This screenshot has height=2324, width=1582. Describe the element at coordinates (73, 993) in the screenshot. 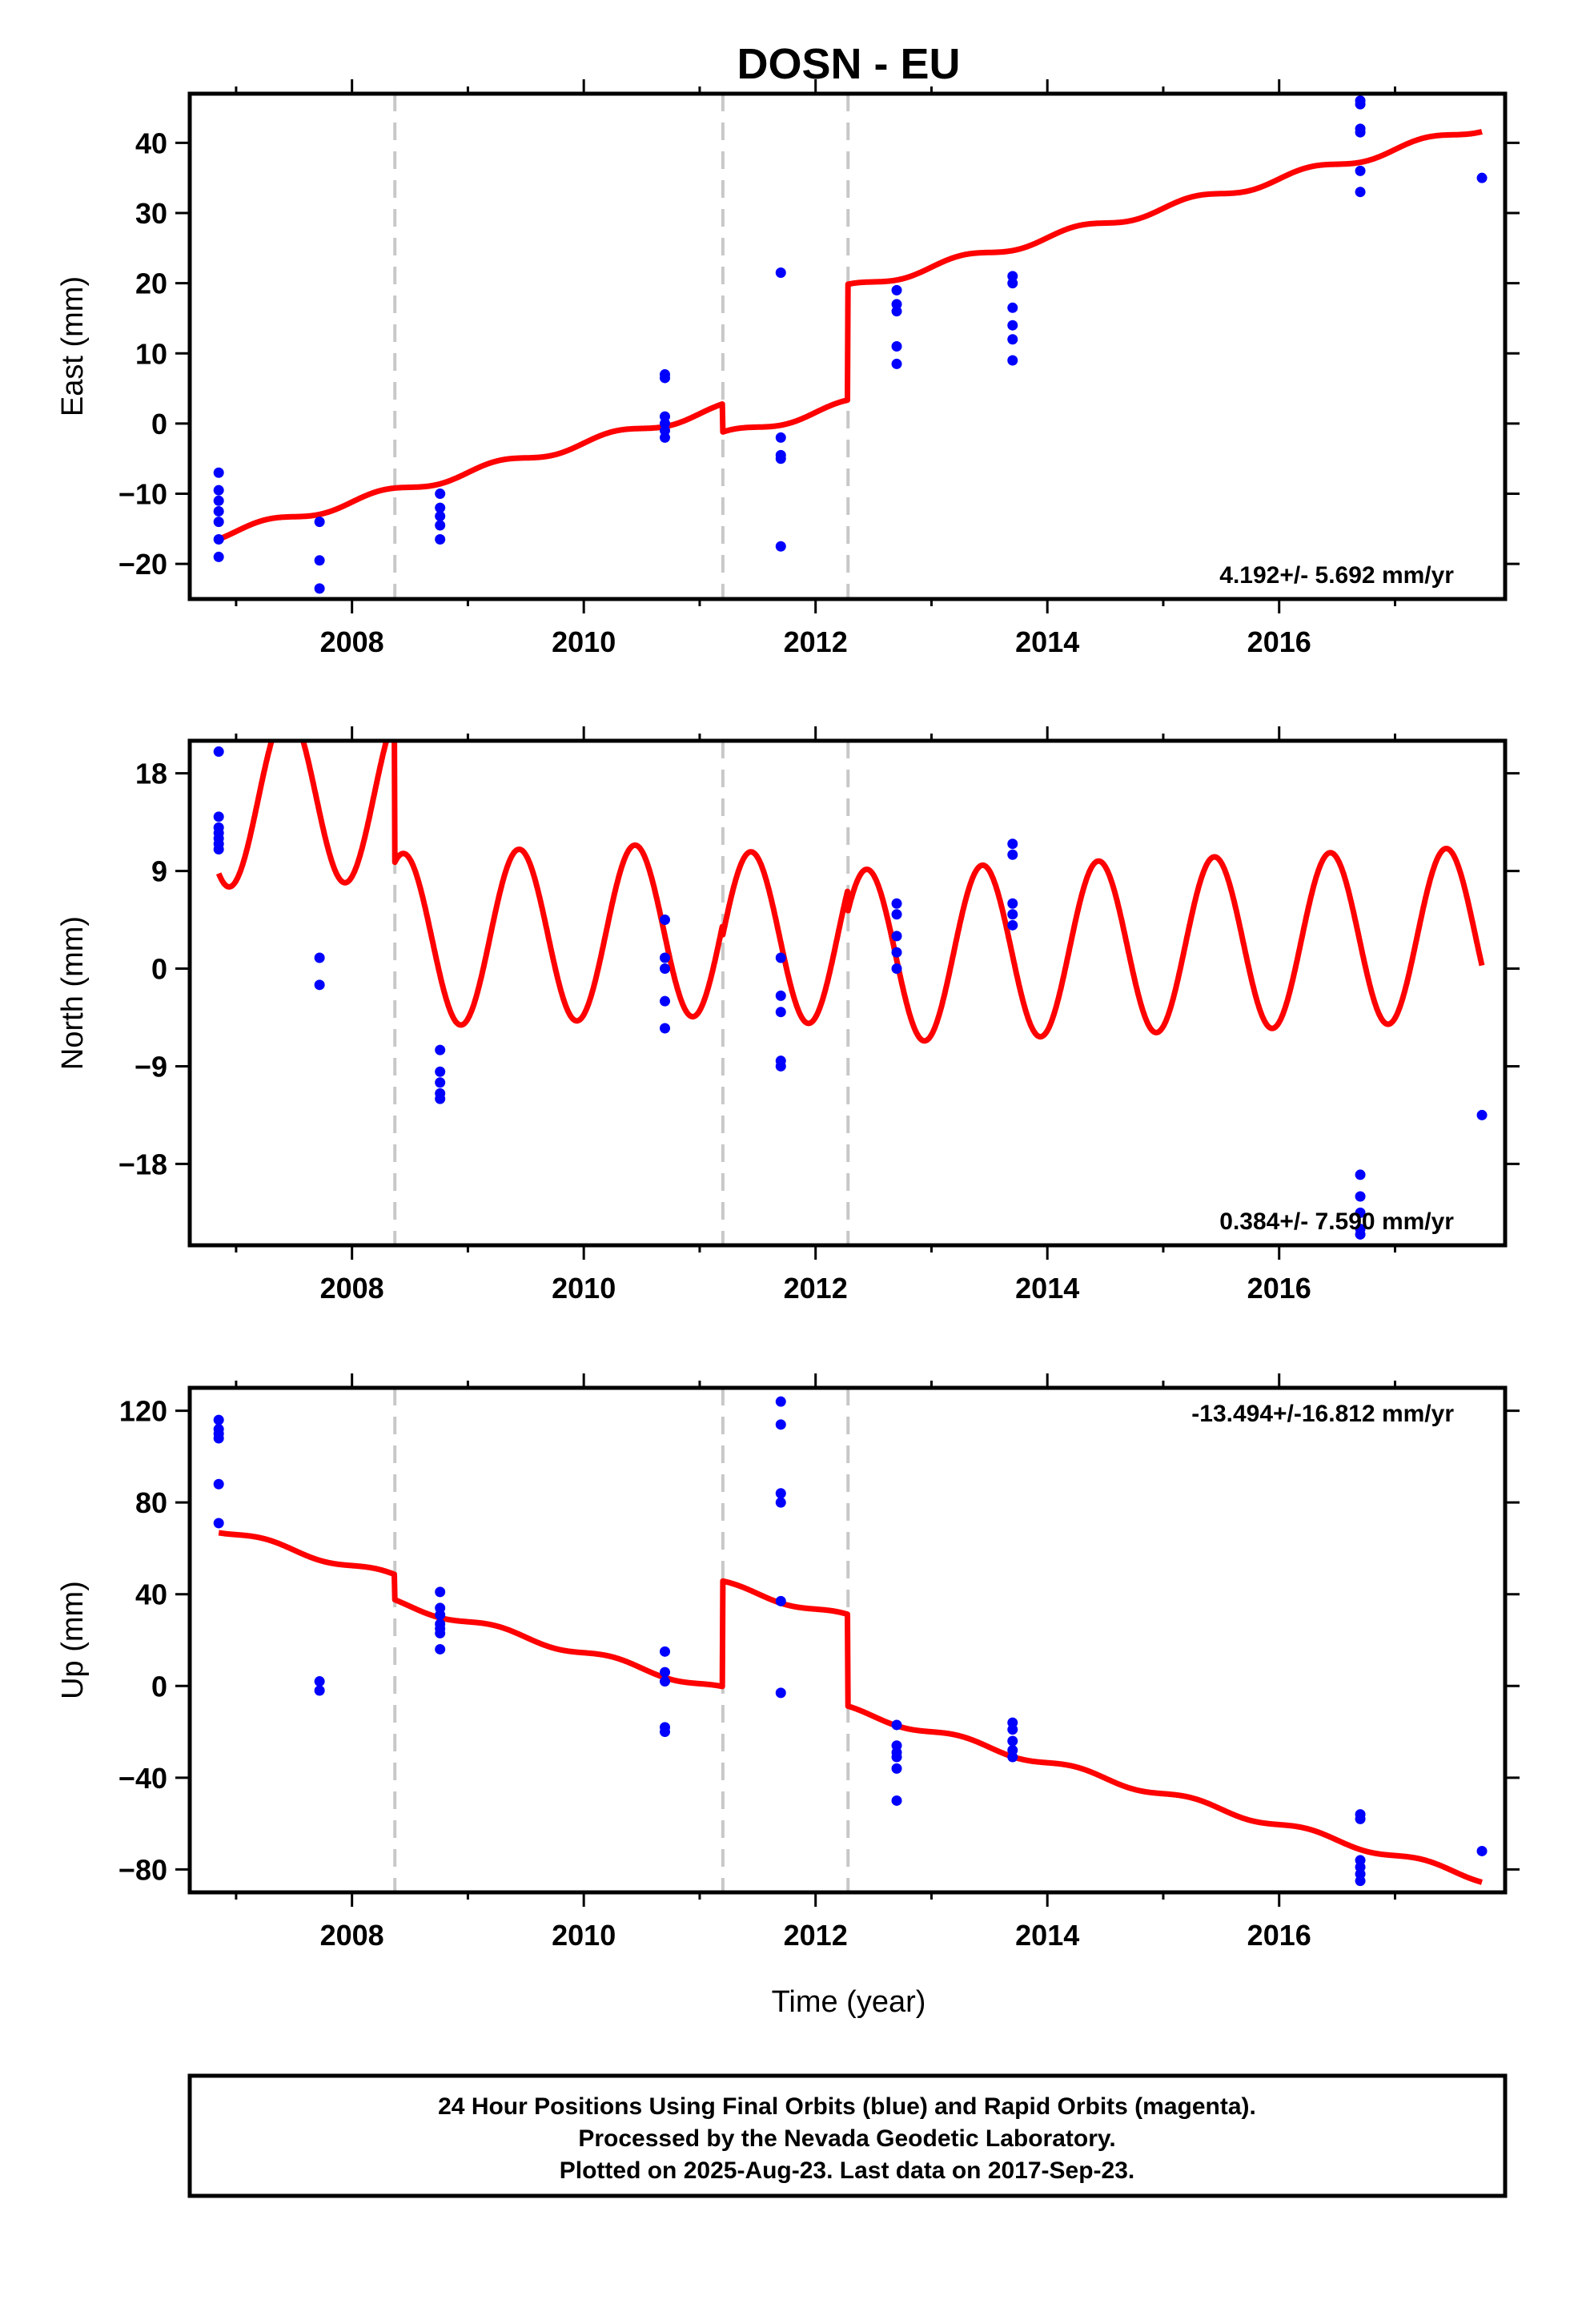

I see `y-axis-label: North (mm)` at that location.